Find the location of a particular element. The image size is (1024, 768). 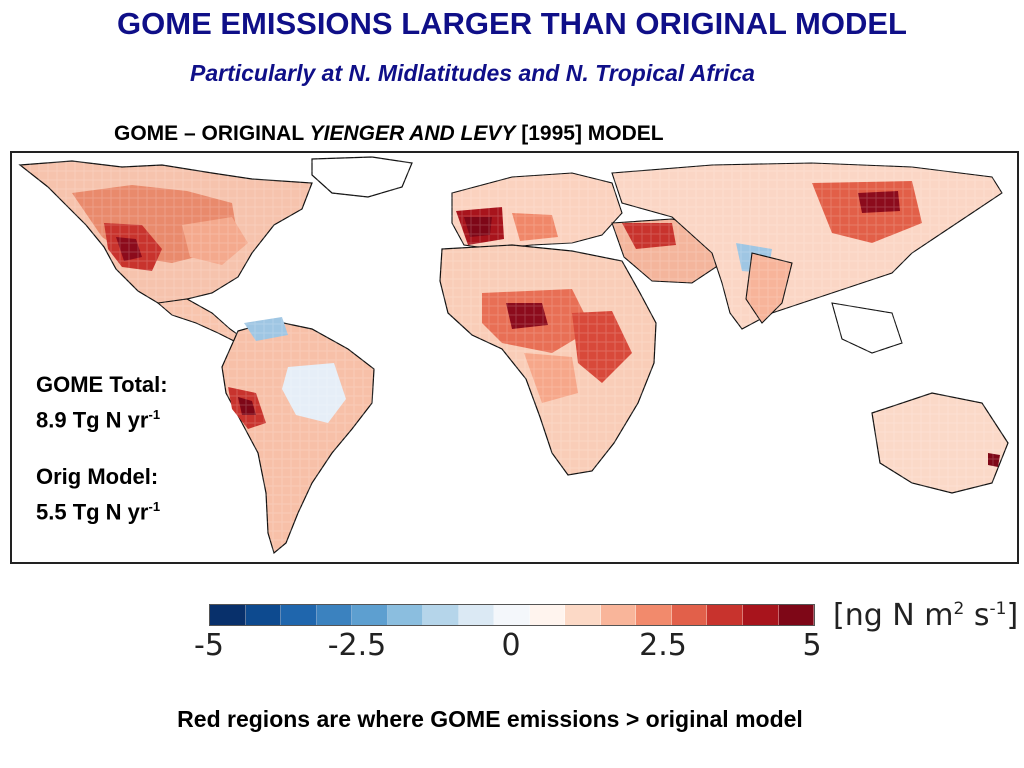

gome-total: GOME Total: 8.9 Tg N yr-1 is located at coordinates (102, 402).